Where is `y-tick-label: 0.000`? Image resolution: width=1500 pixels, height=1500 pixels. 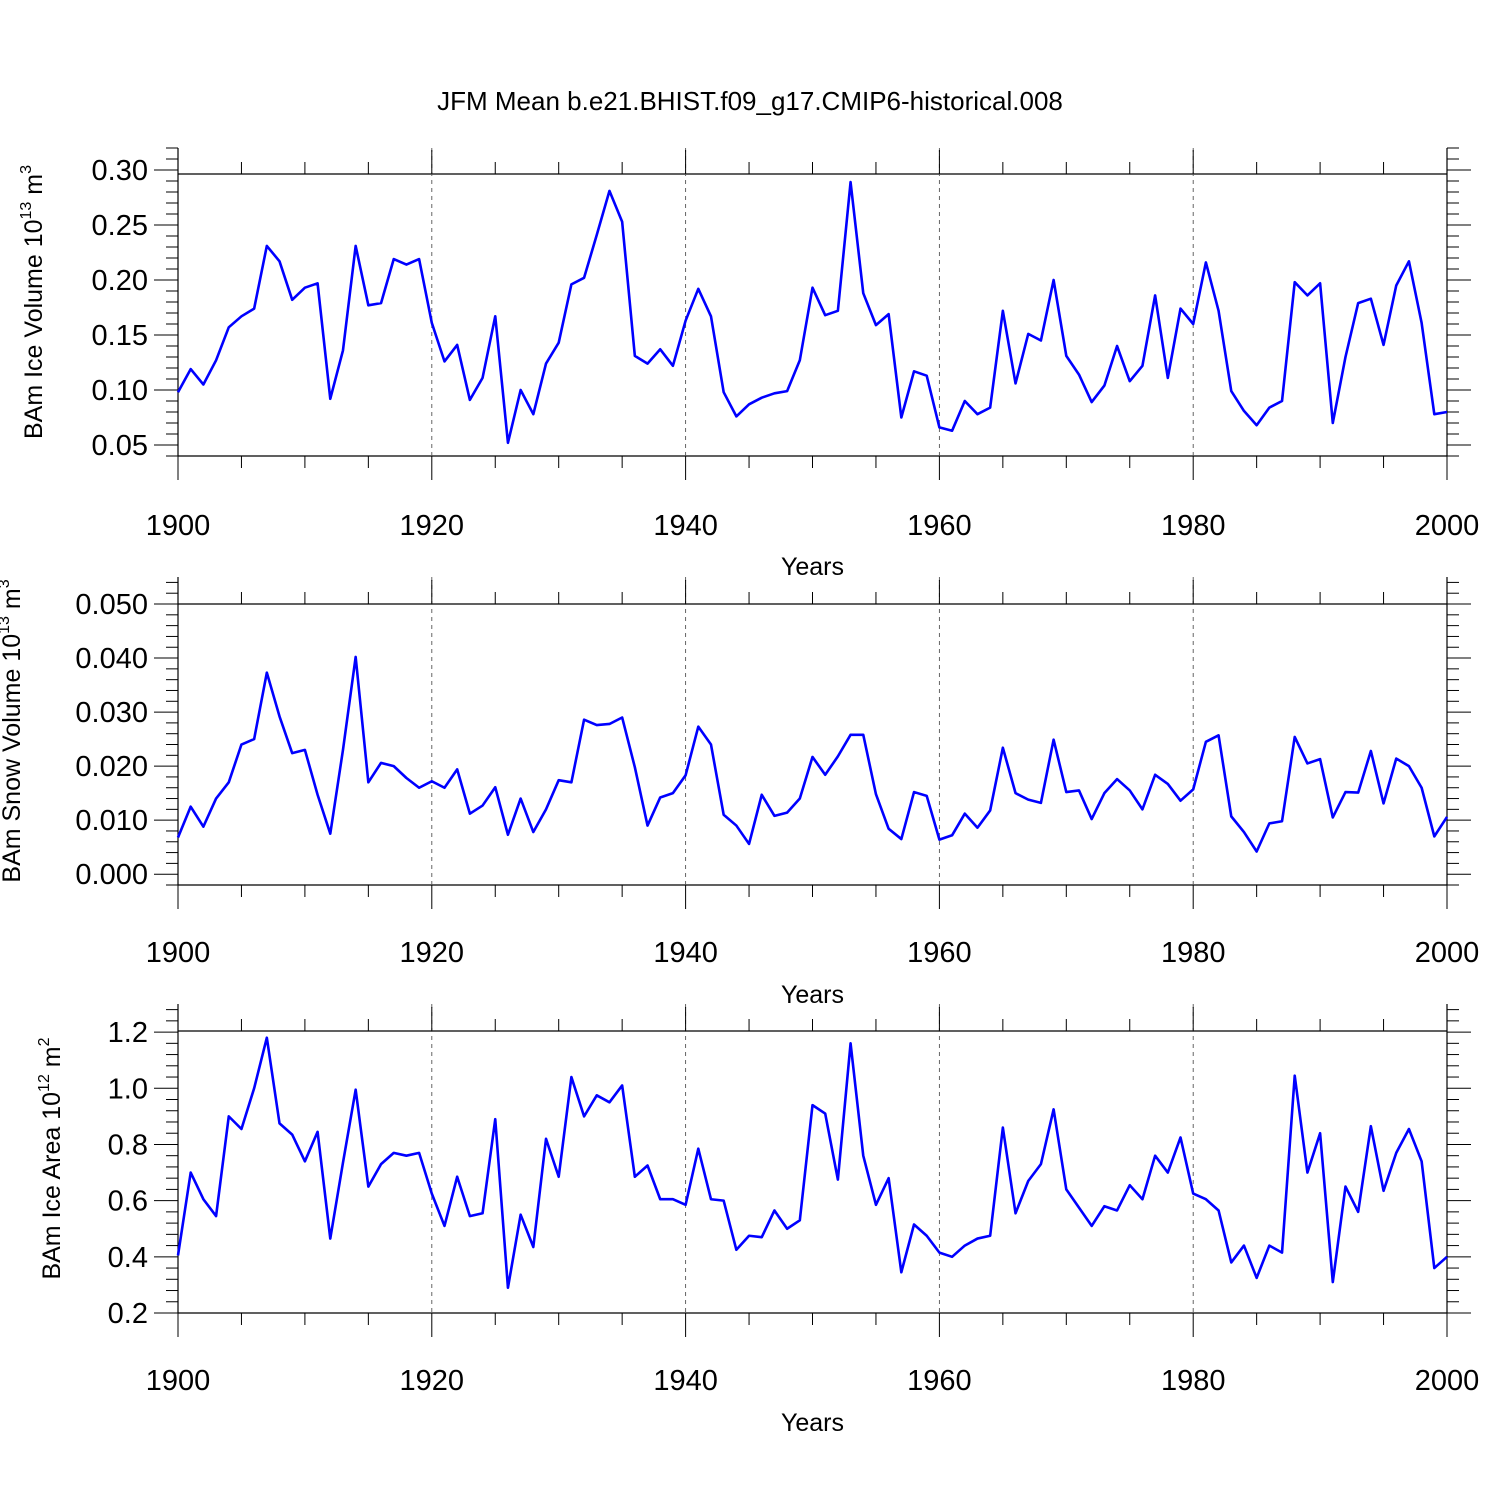
y-tick-label: 0.000 is located at coordinates (111, 875).